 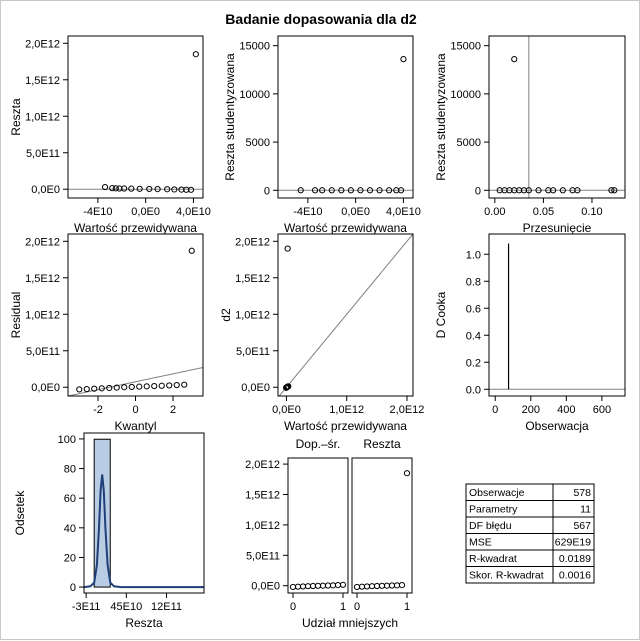 I want to click on y-axis-label: Reszta, so click(x=16, y=117).